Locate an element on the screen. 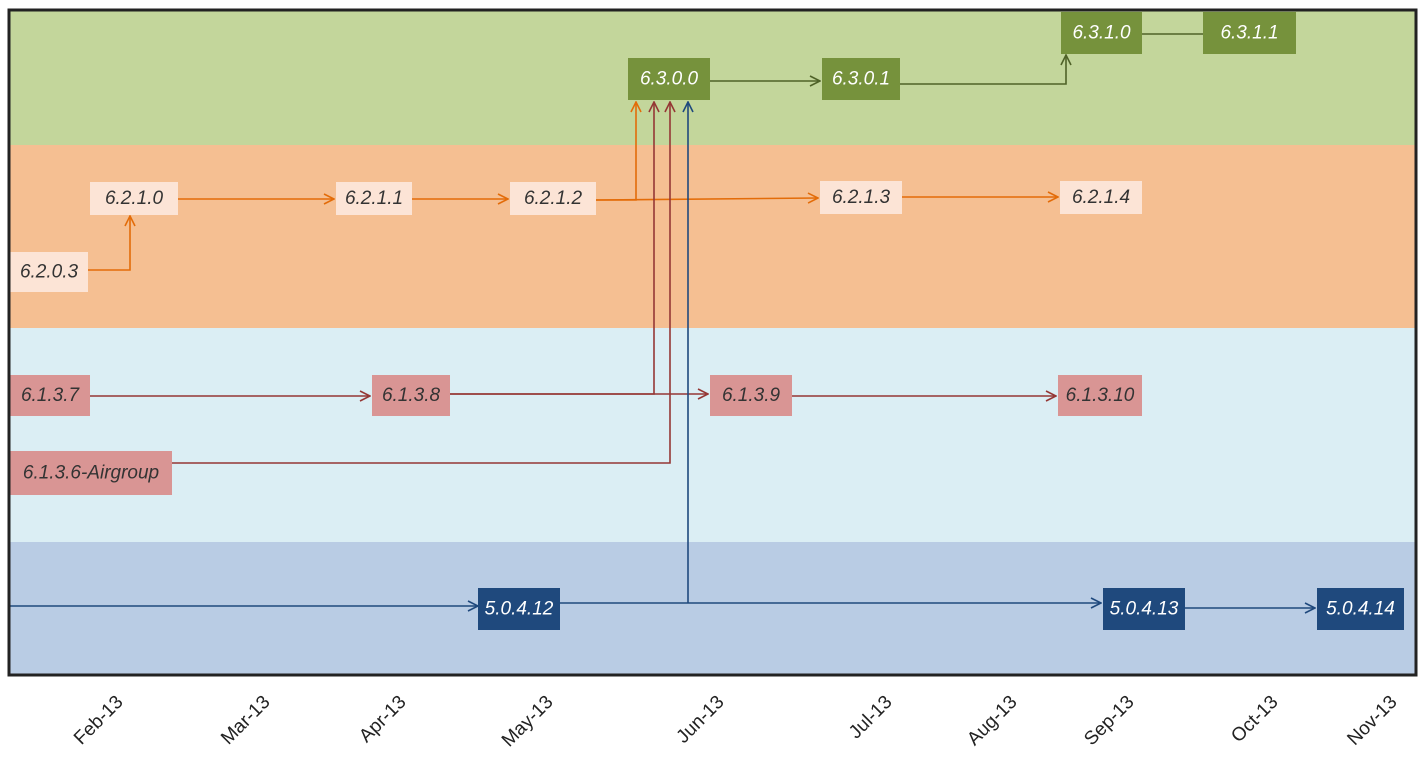 This screenshot has width=1423, height=764. node-label: 6.3.1.1 is located at coordinates (1249, 33).